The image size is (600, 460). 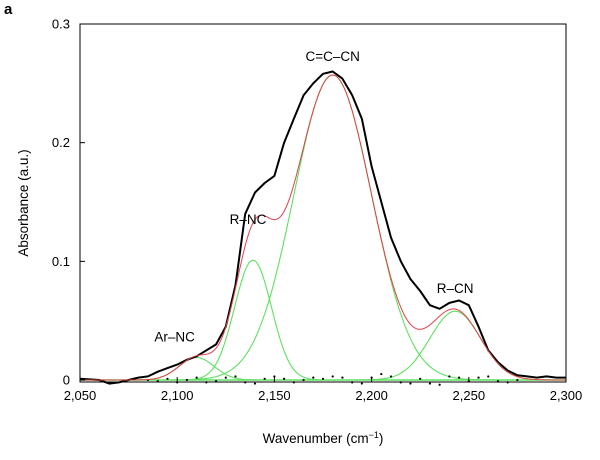 I want to click on y-tick-label: 0.2, so click(x=61, y=142).